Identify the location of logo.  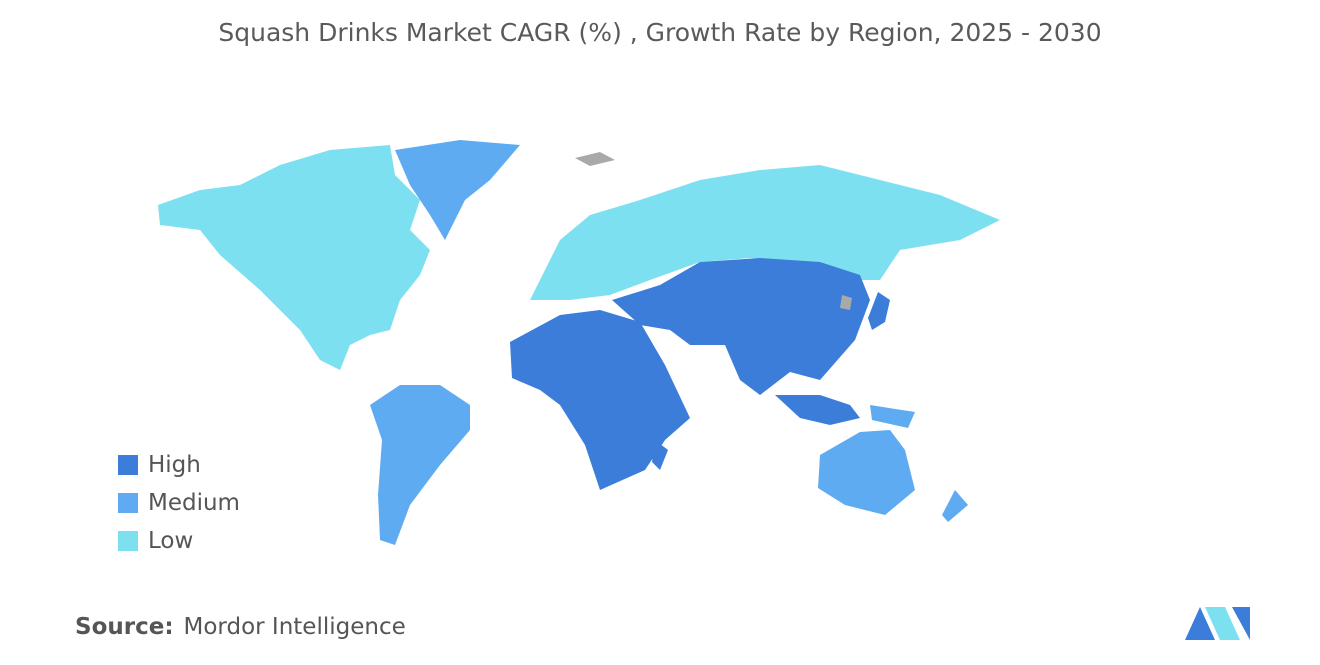
(1217, 623).